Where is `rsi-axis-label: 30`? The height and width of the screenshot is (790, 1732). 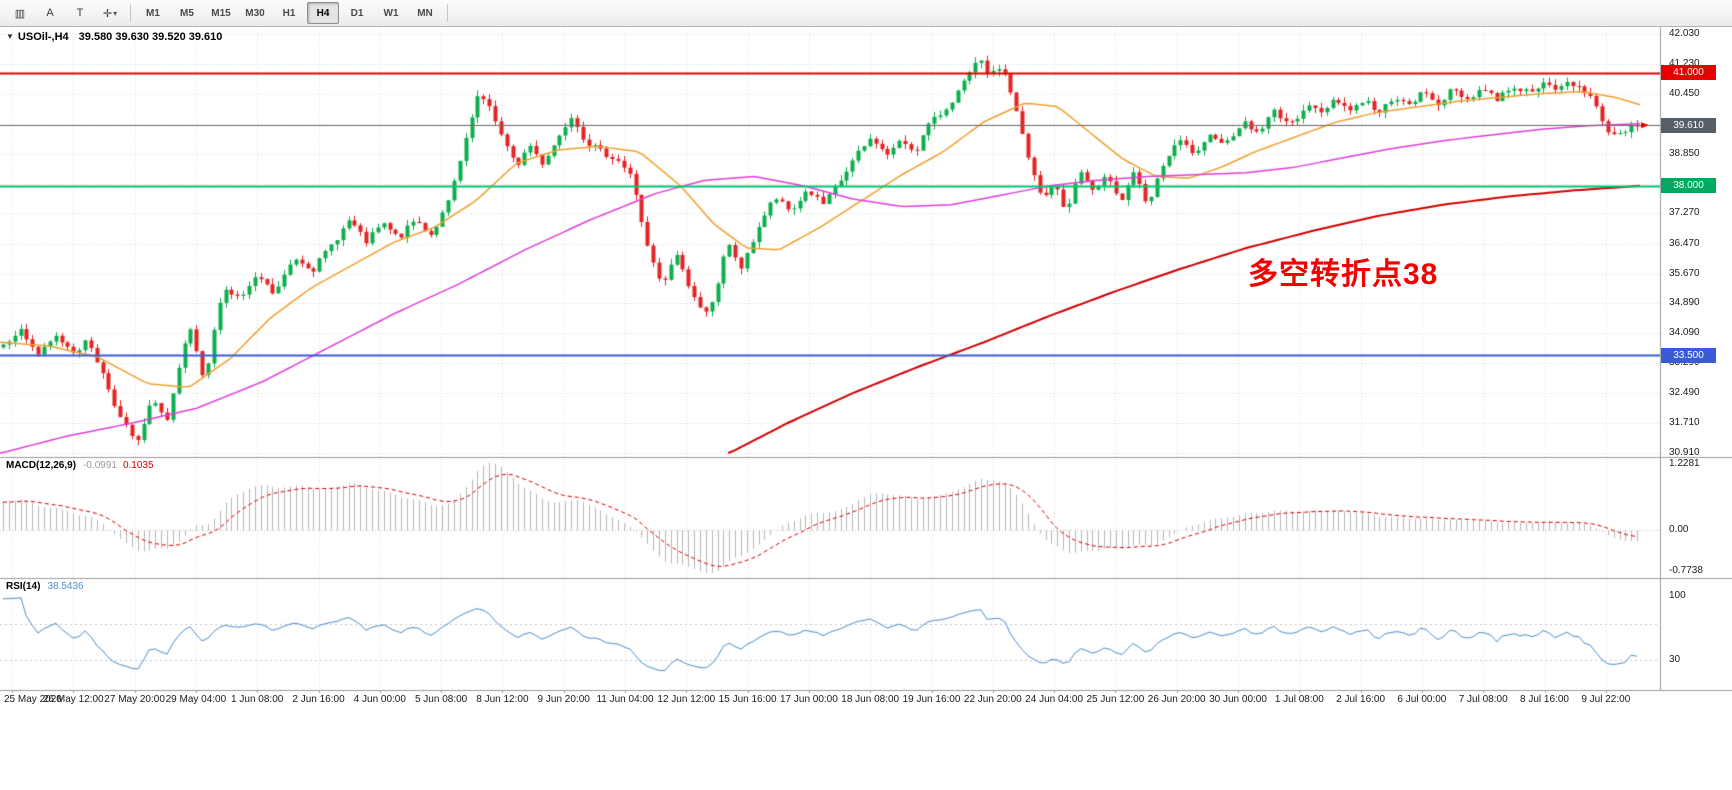
rsi-axis-label: 30 is located at coordinates (1675, 660).